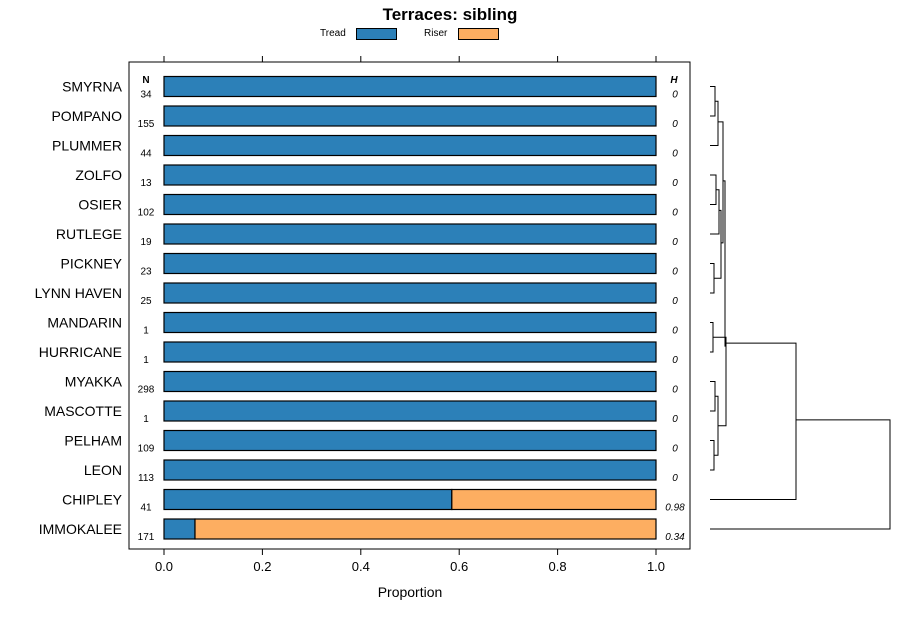 The image size is (900, 620). Describe the element at coordinates (83, 411) in the screenshot. I see `row-label: MASCOTTE` at that location.